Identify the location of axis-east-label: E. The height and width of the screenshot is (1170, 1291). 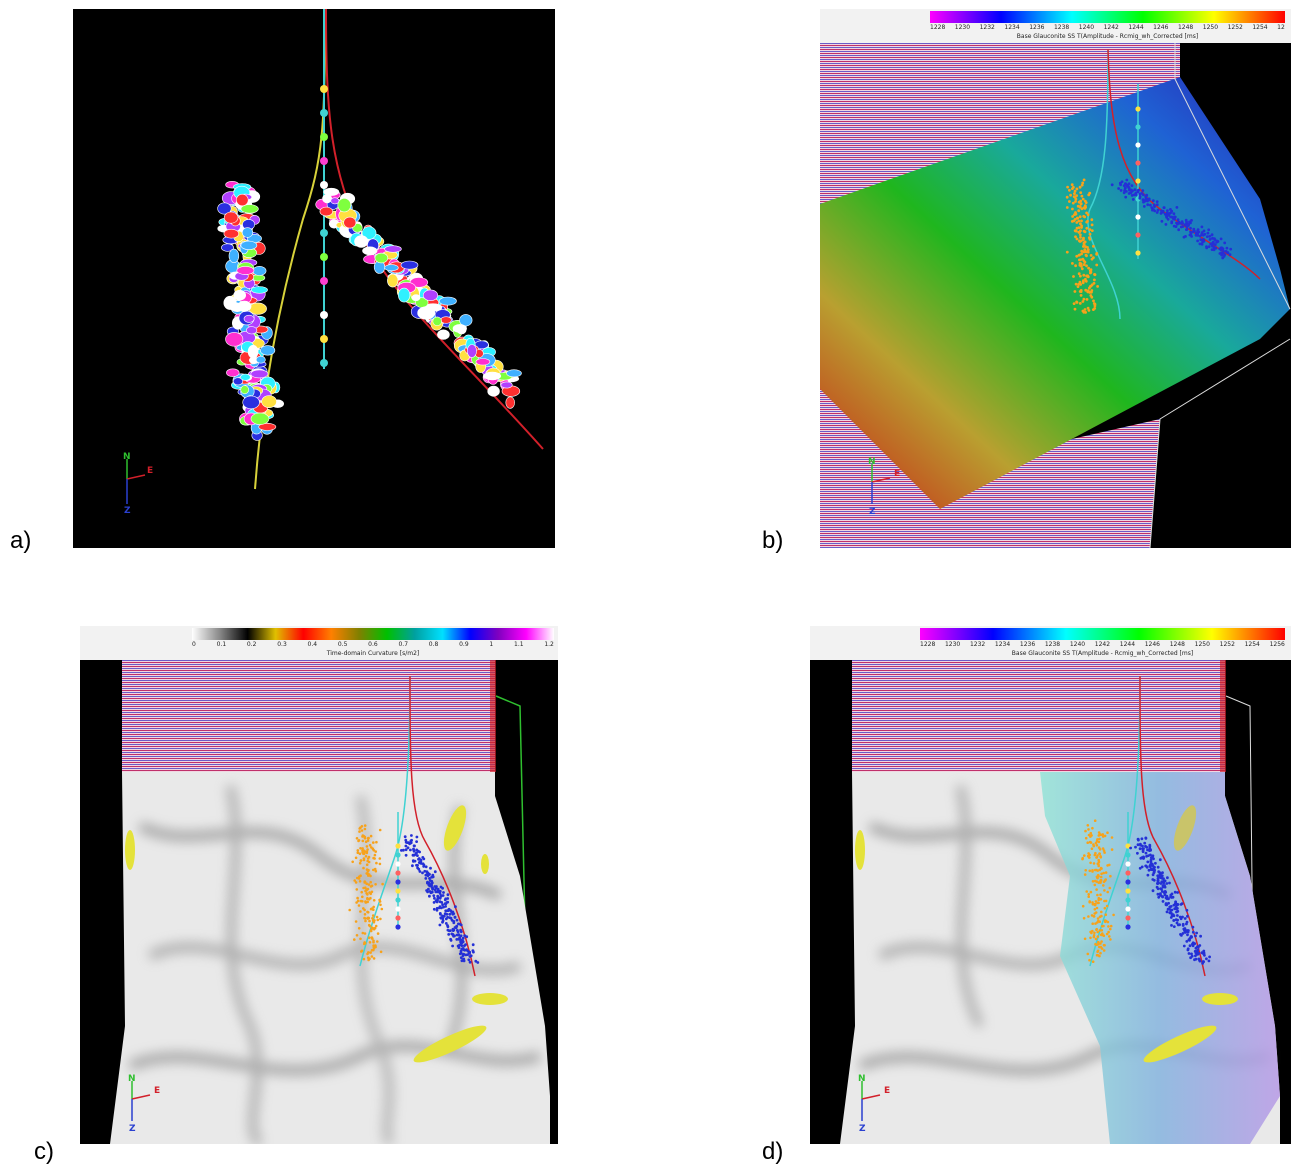
(897, 474).